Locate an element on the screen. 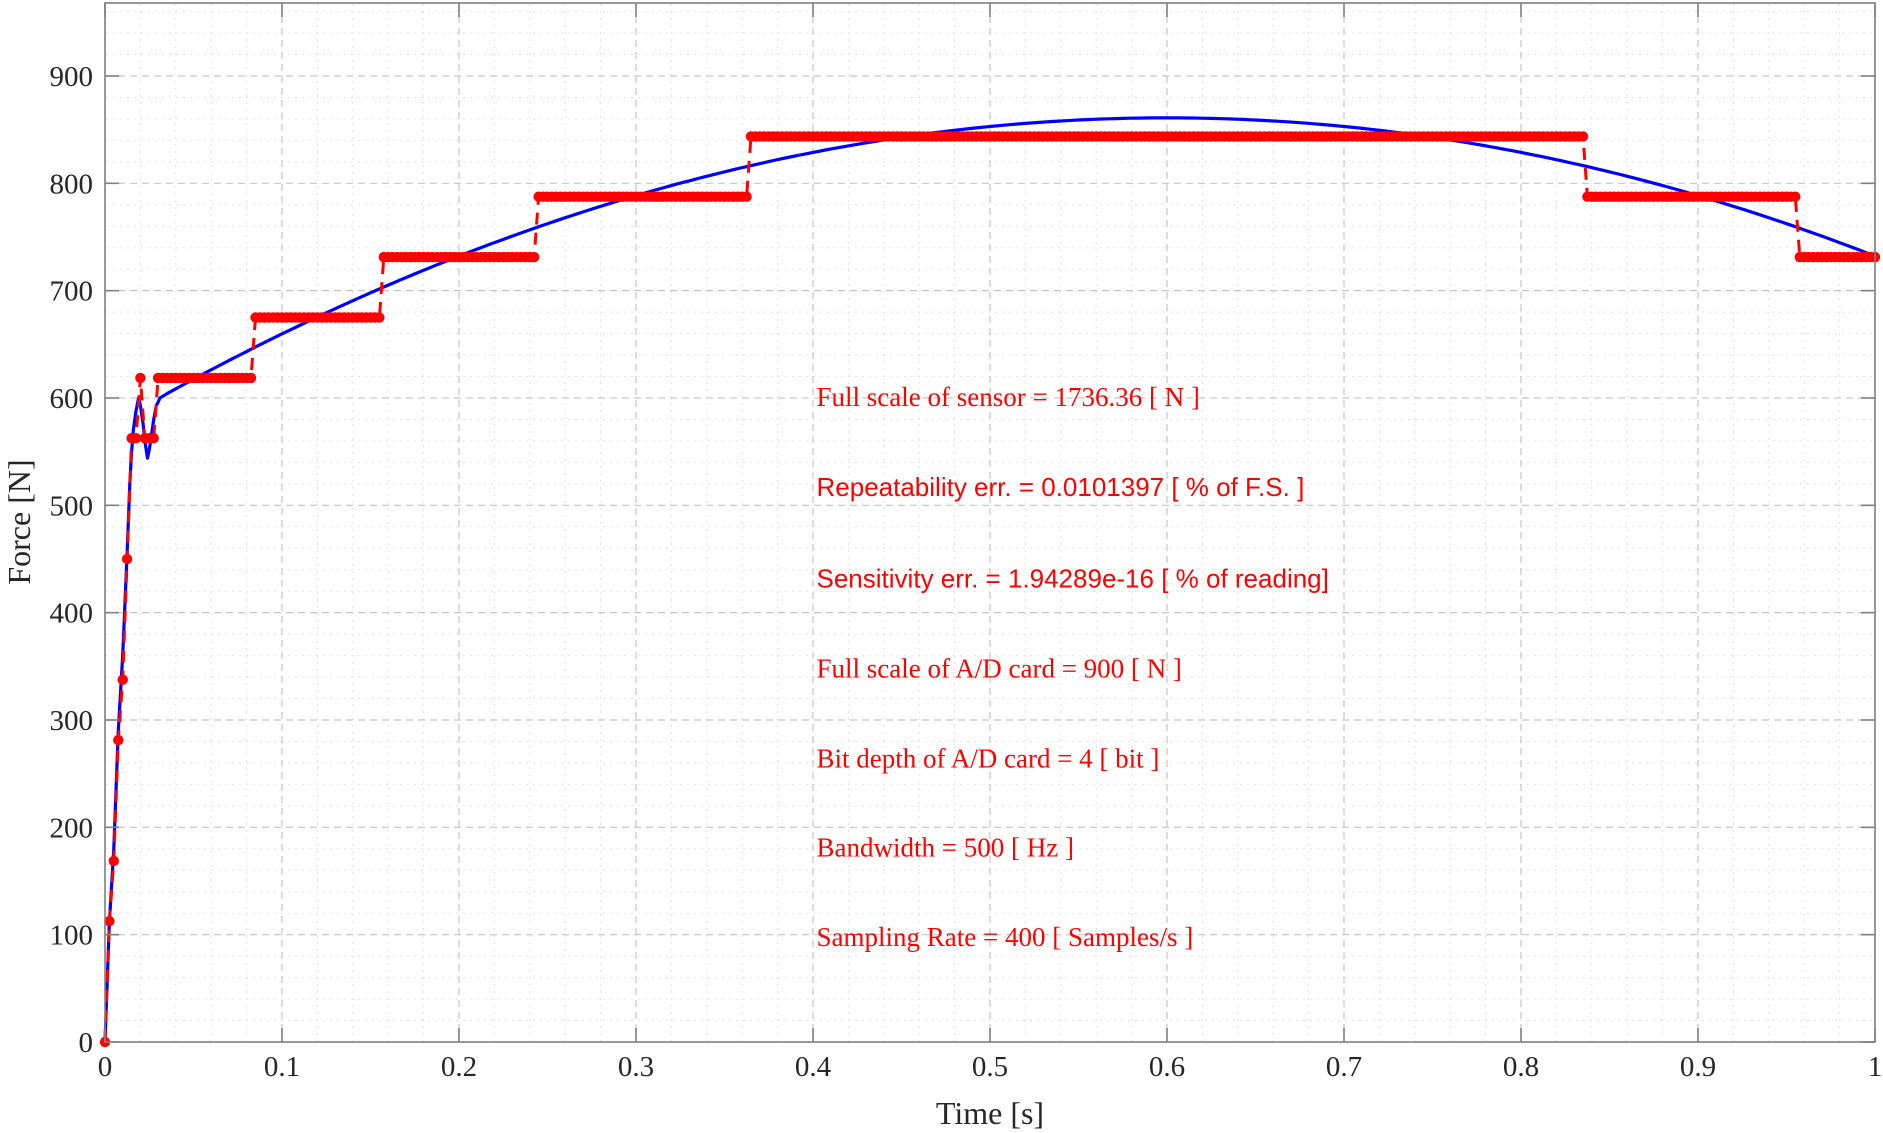 This screenshot has height=1133, width=1883. x-tick-label: 0.1 is located at coordinates (282, 1067).